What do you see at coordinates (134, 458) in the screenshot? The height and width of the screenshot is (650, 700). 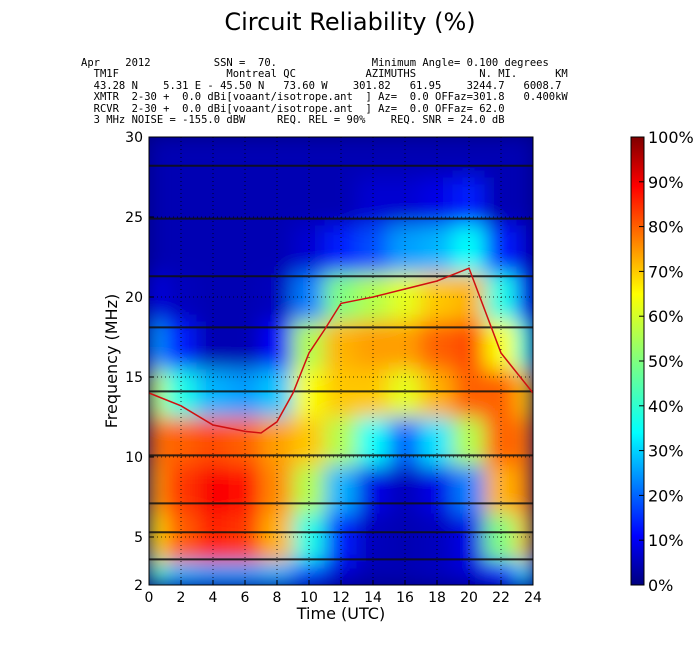 I see `y-tick-label: 10` at bounding box center [134, 458].